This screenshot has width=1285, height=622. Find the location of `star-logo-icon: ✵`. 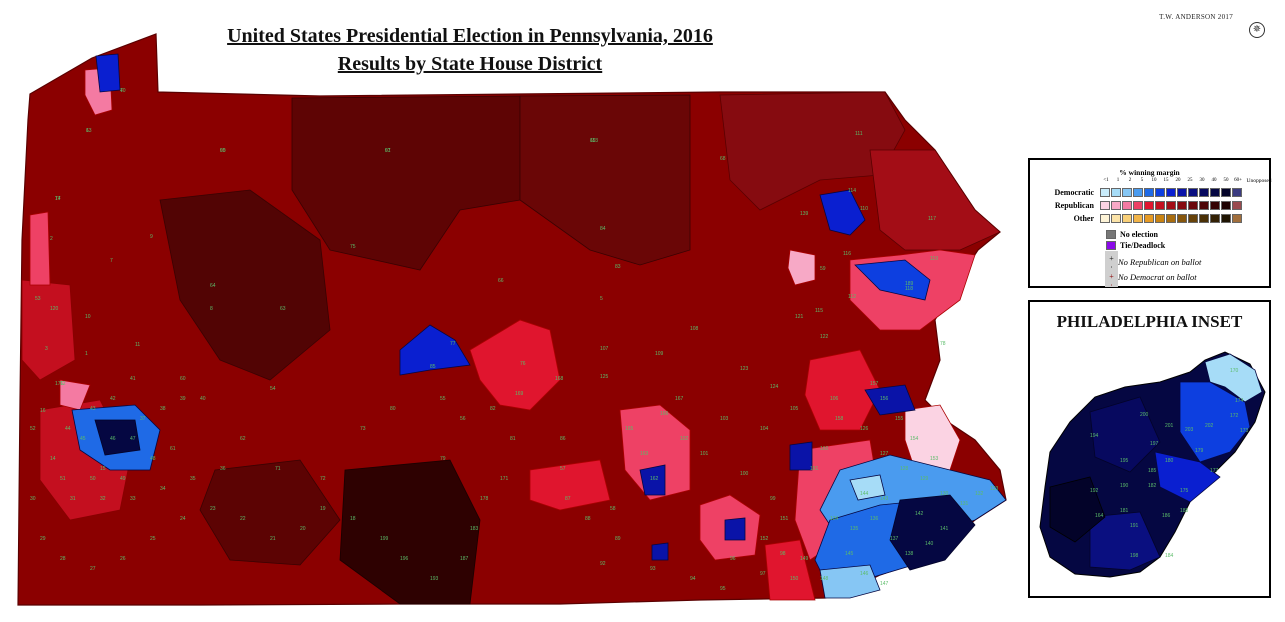

star-logo-icon: ✵ is located at coordinates (1257, 30).